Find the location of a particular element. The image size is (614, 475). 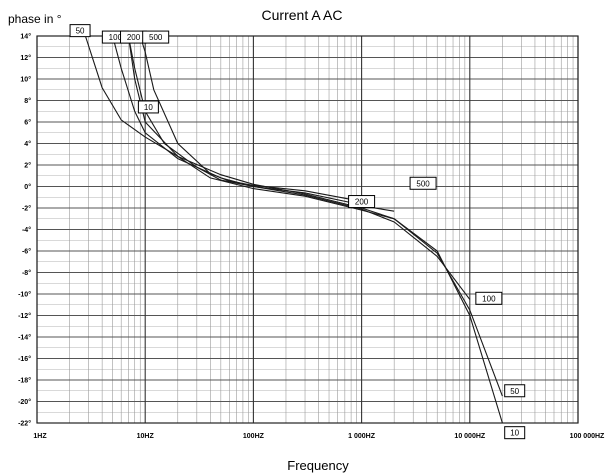

y-tick-label: -16° is located at coordinates (24, 359).